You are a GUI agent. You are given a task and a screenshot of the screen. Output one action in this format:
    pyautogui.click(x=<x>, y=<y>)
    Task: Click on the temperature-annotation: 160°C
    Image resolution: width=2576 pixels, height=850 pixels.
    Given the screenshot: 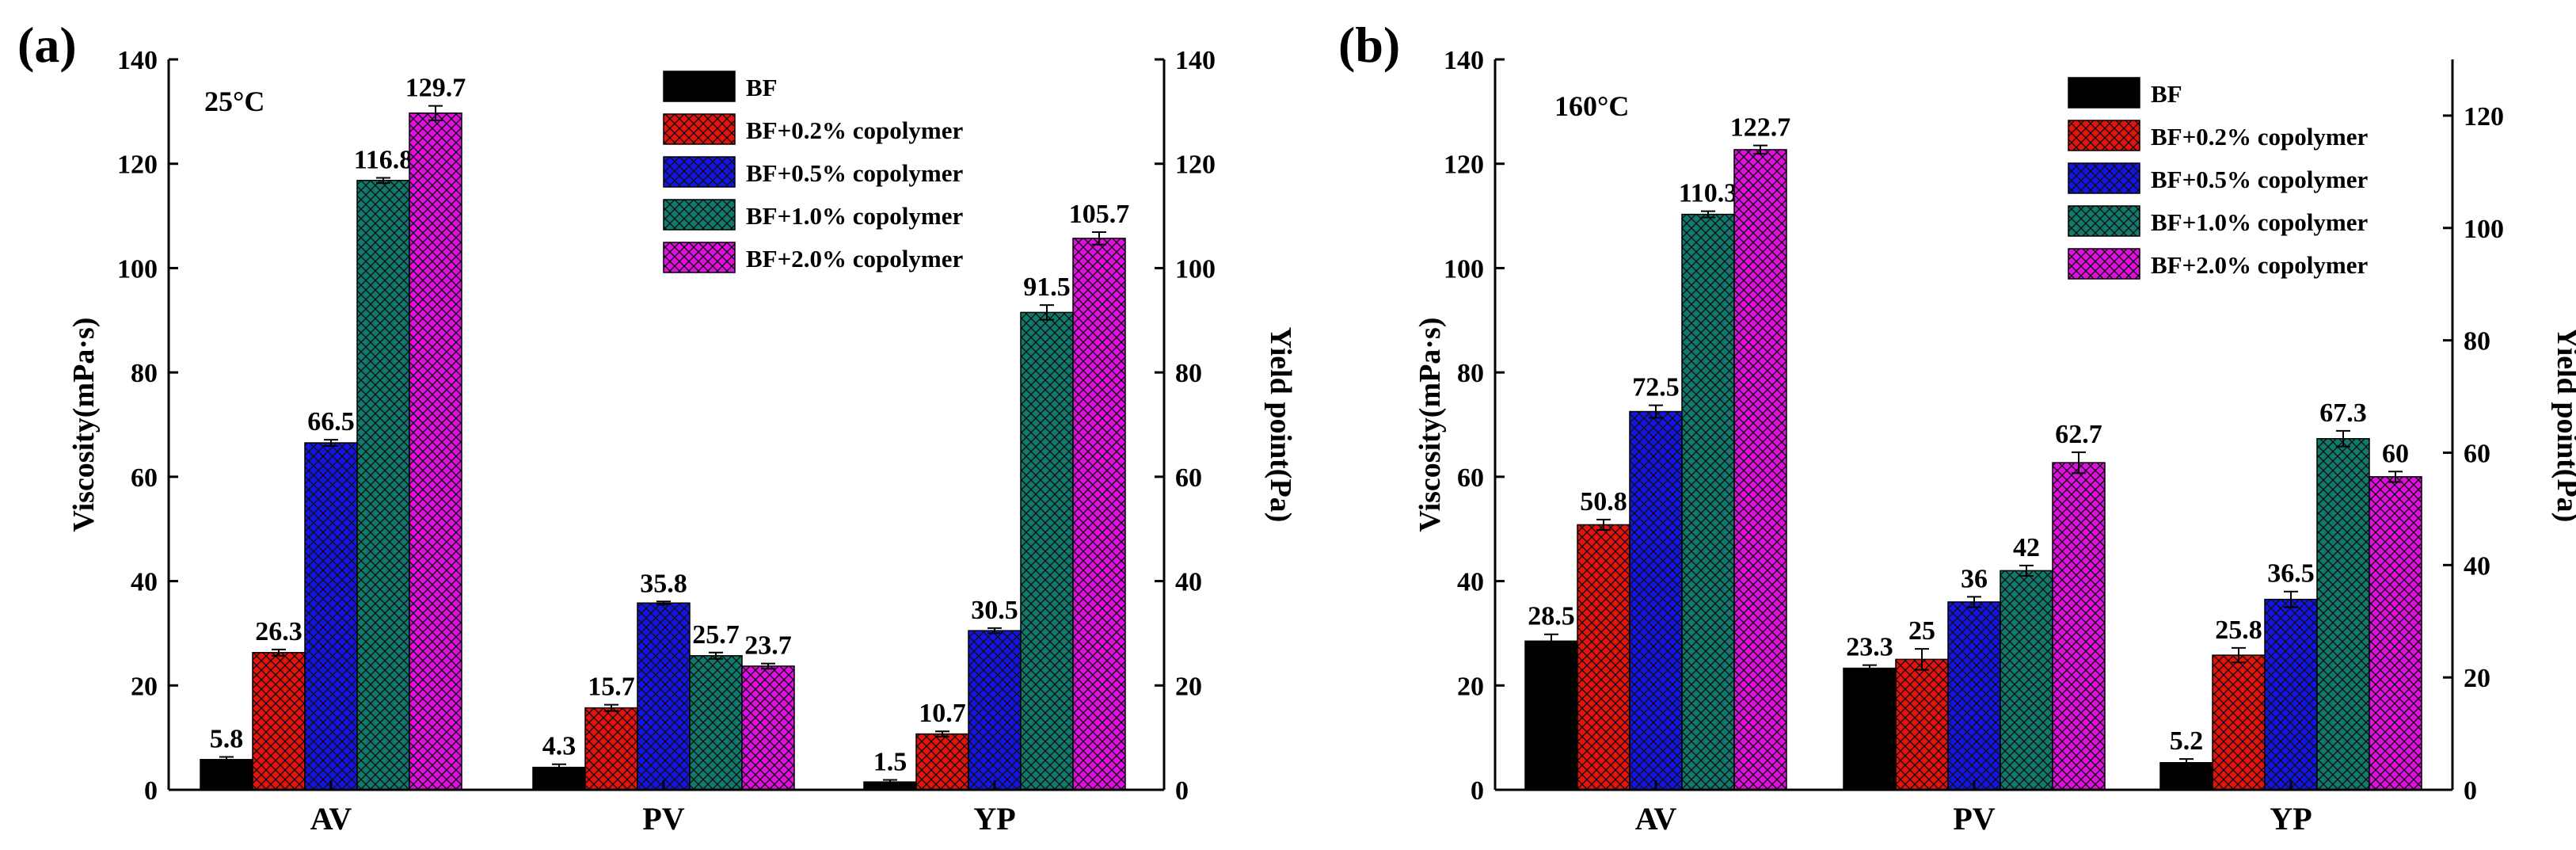 What is the action you would take?
    pyautogui.click(x=1591, y=106)
    